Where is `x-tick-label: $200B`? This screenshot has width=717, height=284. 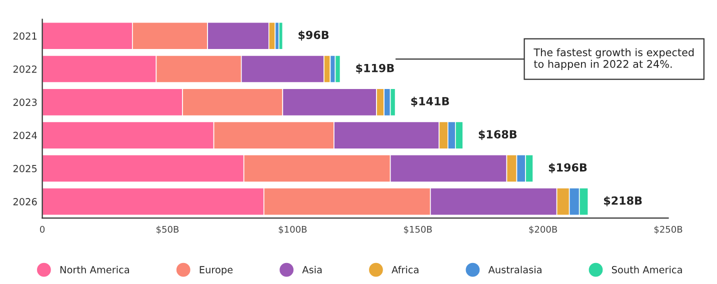
x-tick-label: $200B is located at coordinates (543, 230).